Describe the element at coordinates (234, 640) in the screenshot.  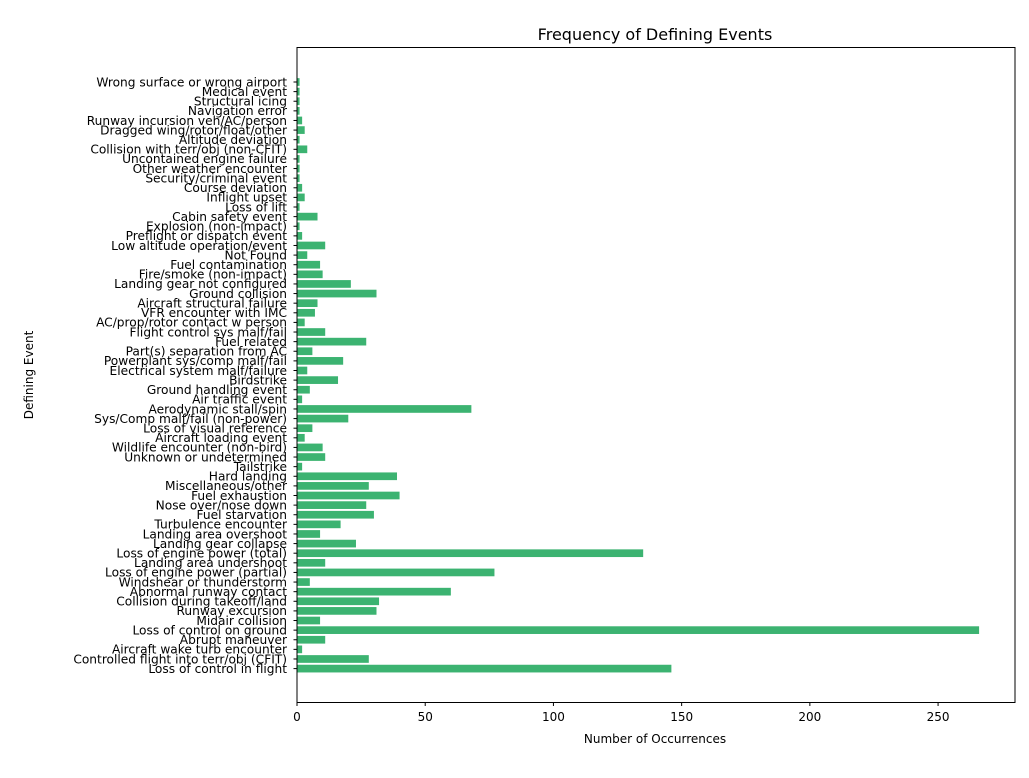
I see `category-label: Abrupt maneuver` at that location.